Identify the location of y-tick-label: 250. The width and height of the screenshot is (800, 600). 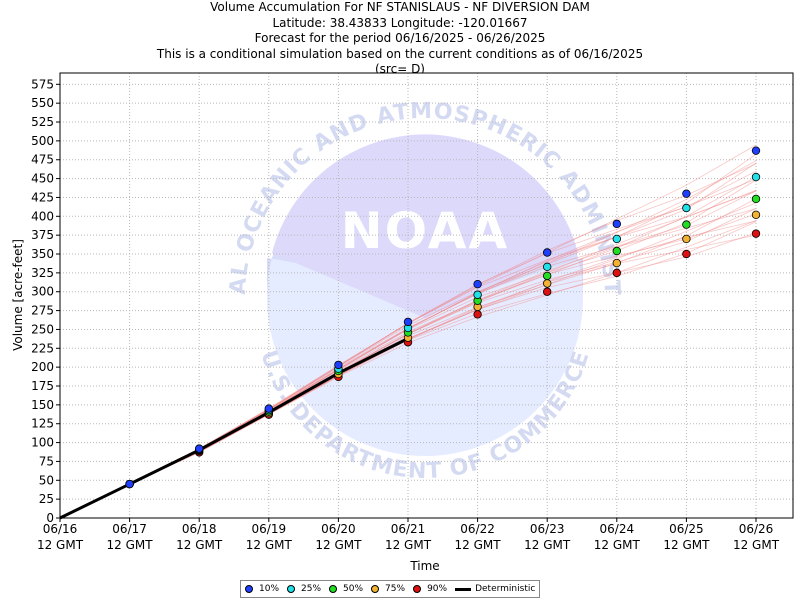
(42, 329).